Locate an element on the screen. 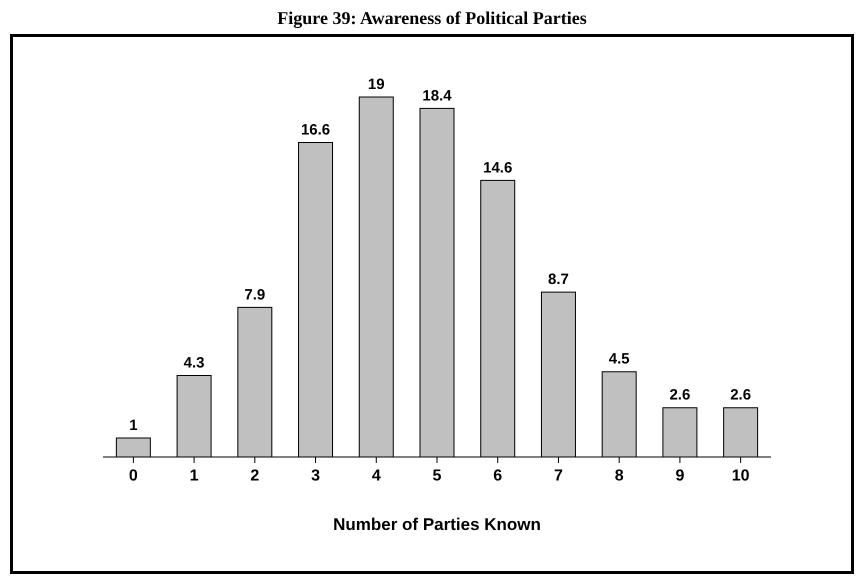  x-axis-title: Number of Parties Known is located at coordinates (437, 525).